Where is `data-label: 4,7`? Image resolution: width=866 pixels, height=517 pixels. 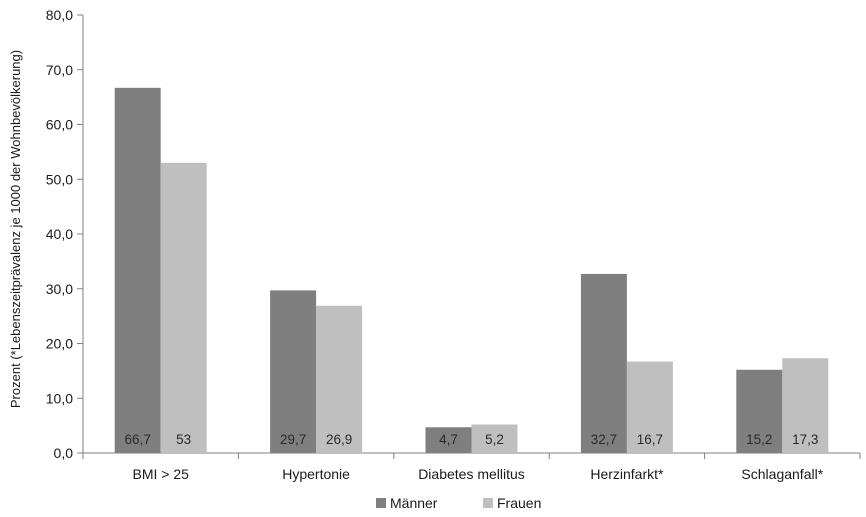 data-label: 4,7 is located at coordinates (448, 439).